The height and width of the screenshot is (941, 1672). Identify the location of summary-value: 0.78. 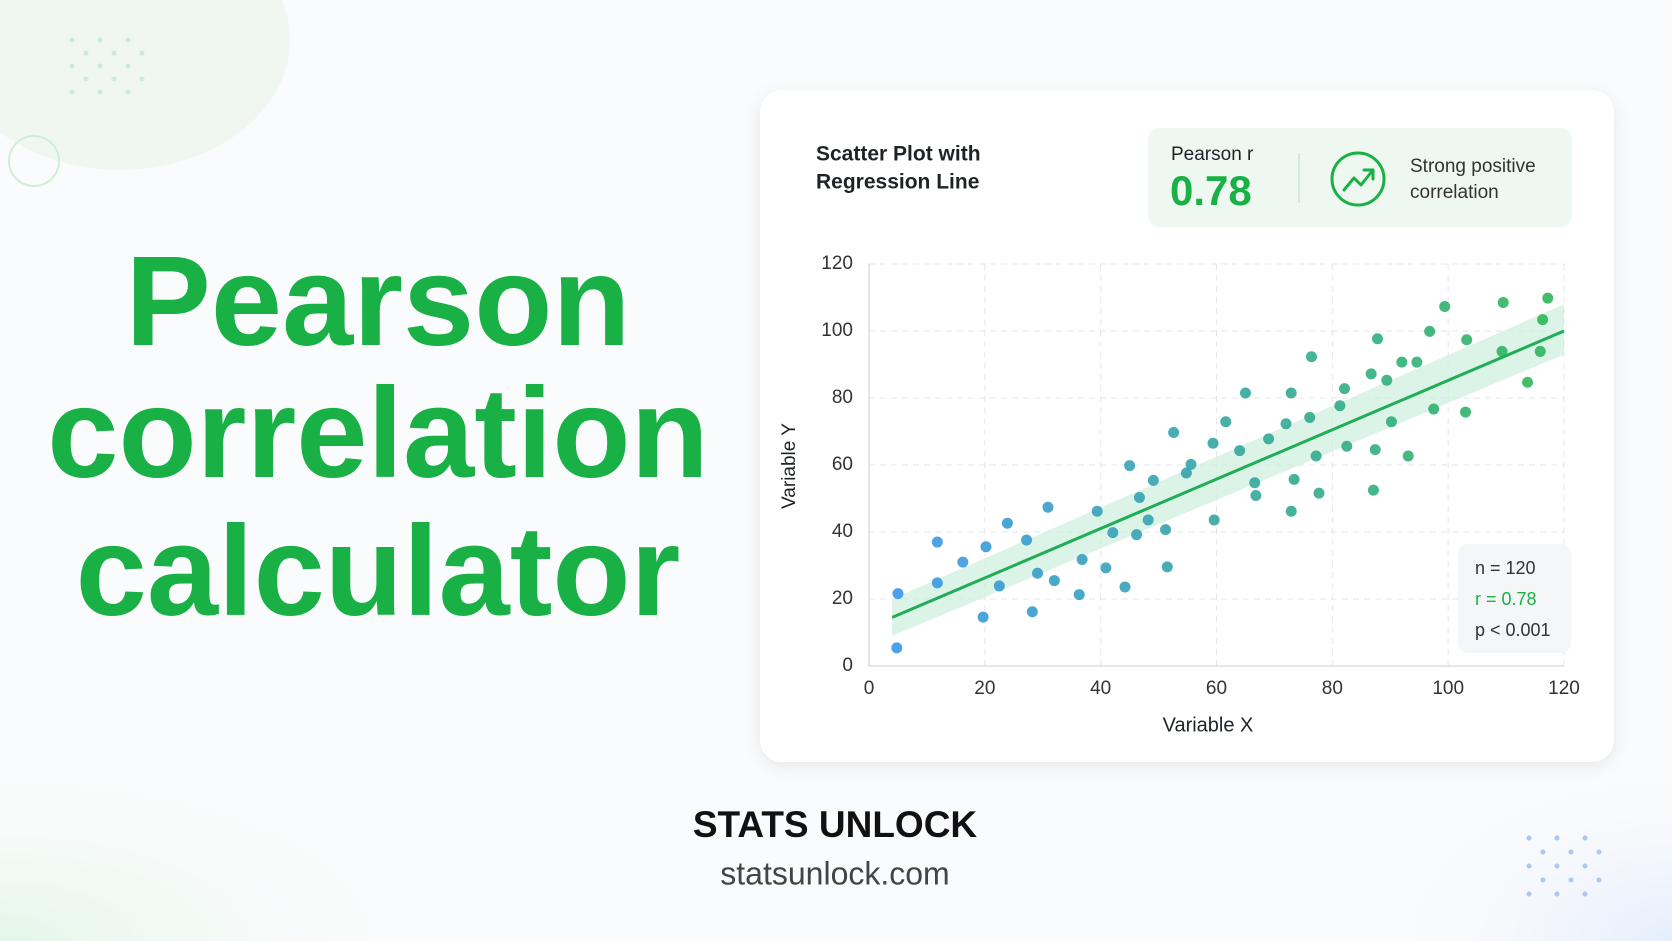
(1211, 190).